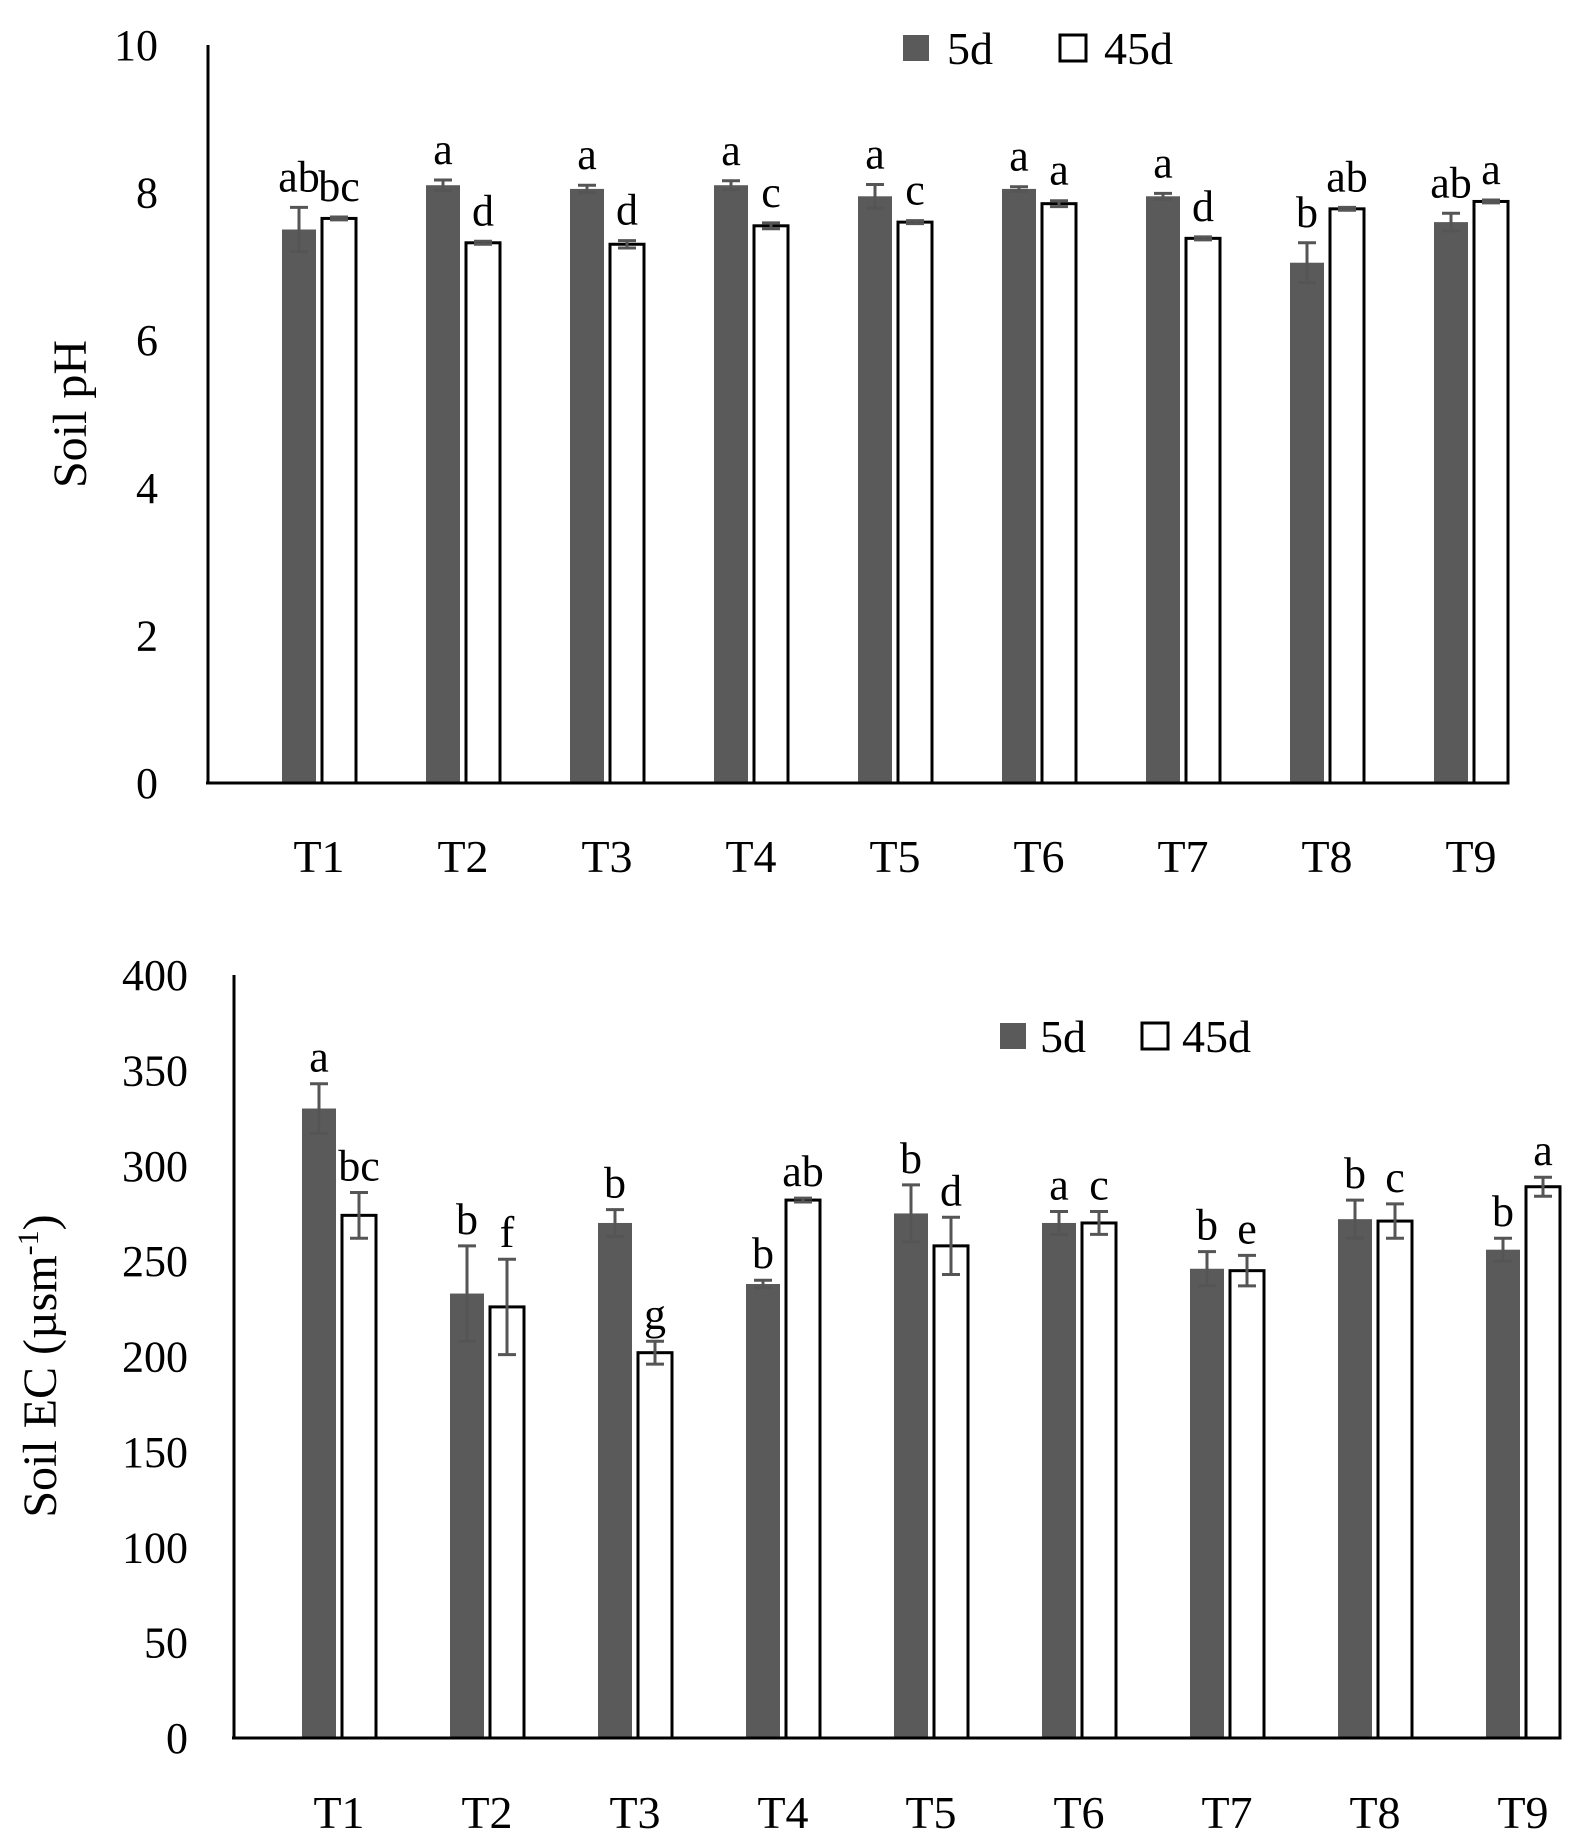  Describe the element at coordinates (1451, 182) in the screenshot. I see `sig-letter-5d-T9: ab` at that location.